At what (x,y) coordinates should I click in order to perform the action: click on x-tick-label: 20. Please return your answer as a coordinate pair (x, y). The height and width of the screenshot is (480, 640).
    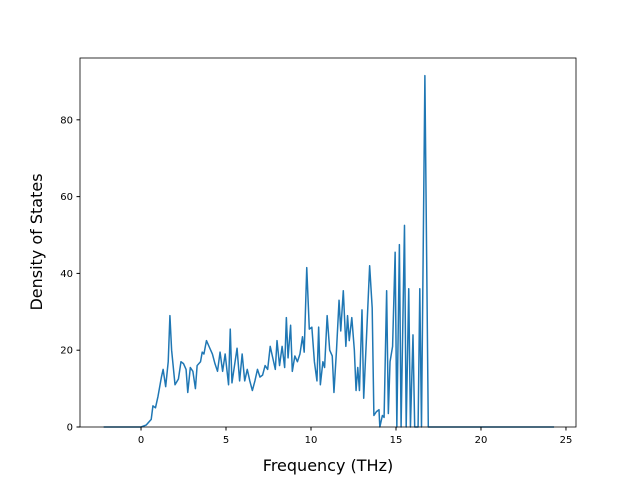
    Looking at the image, I should click on (481, 440).